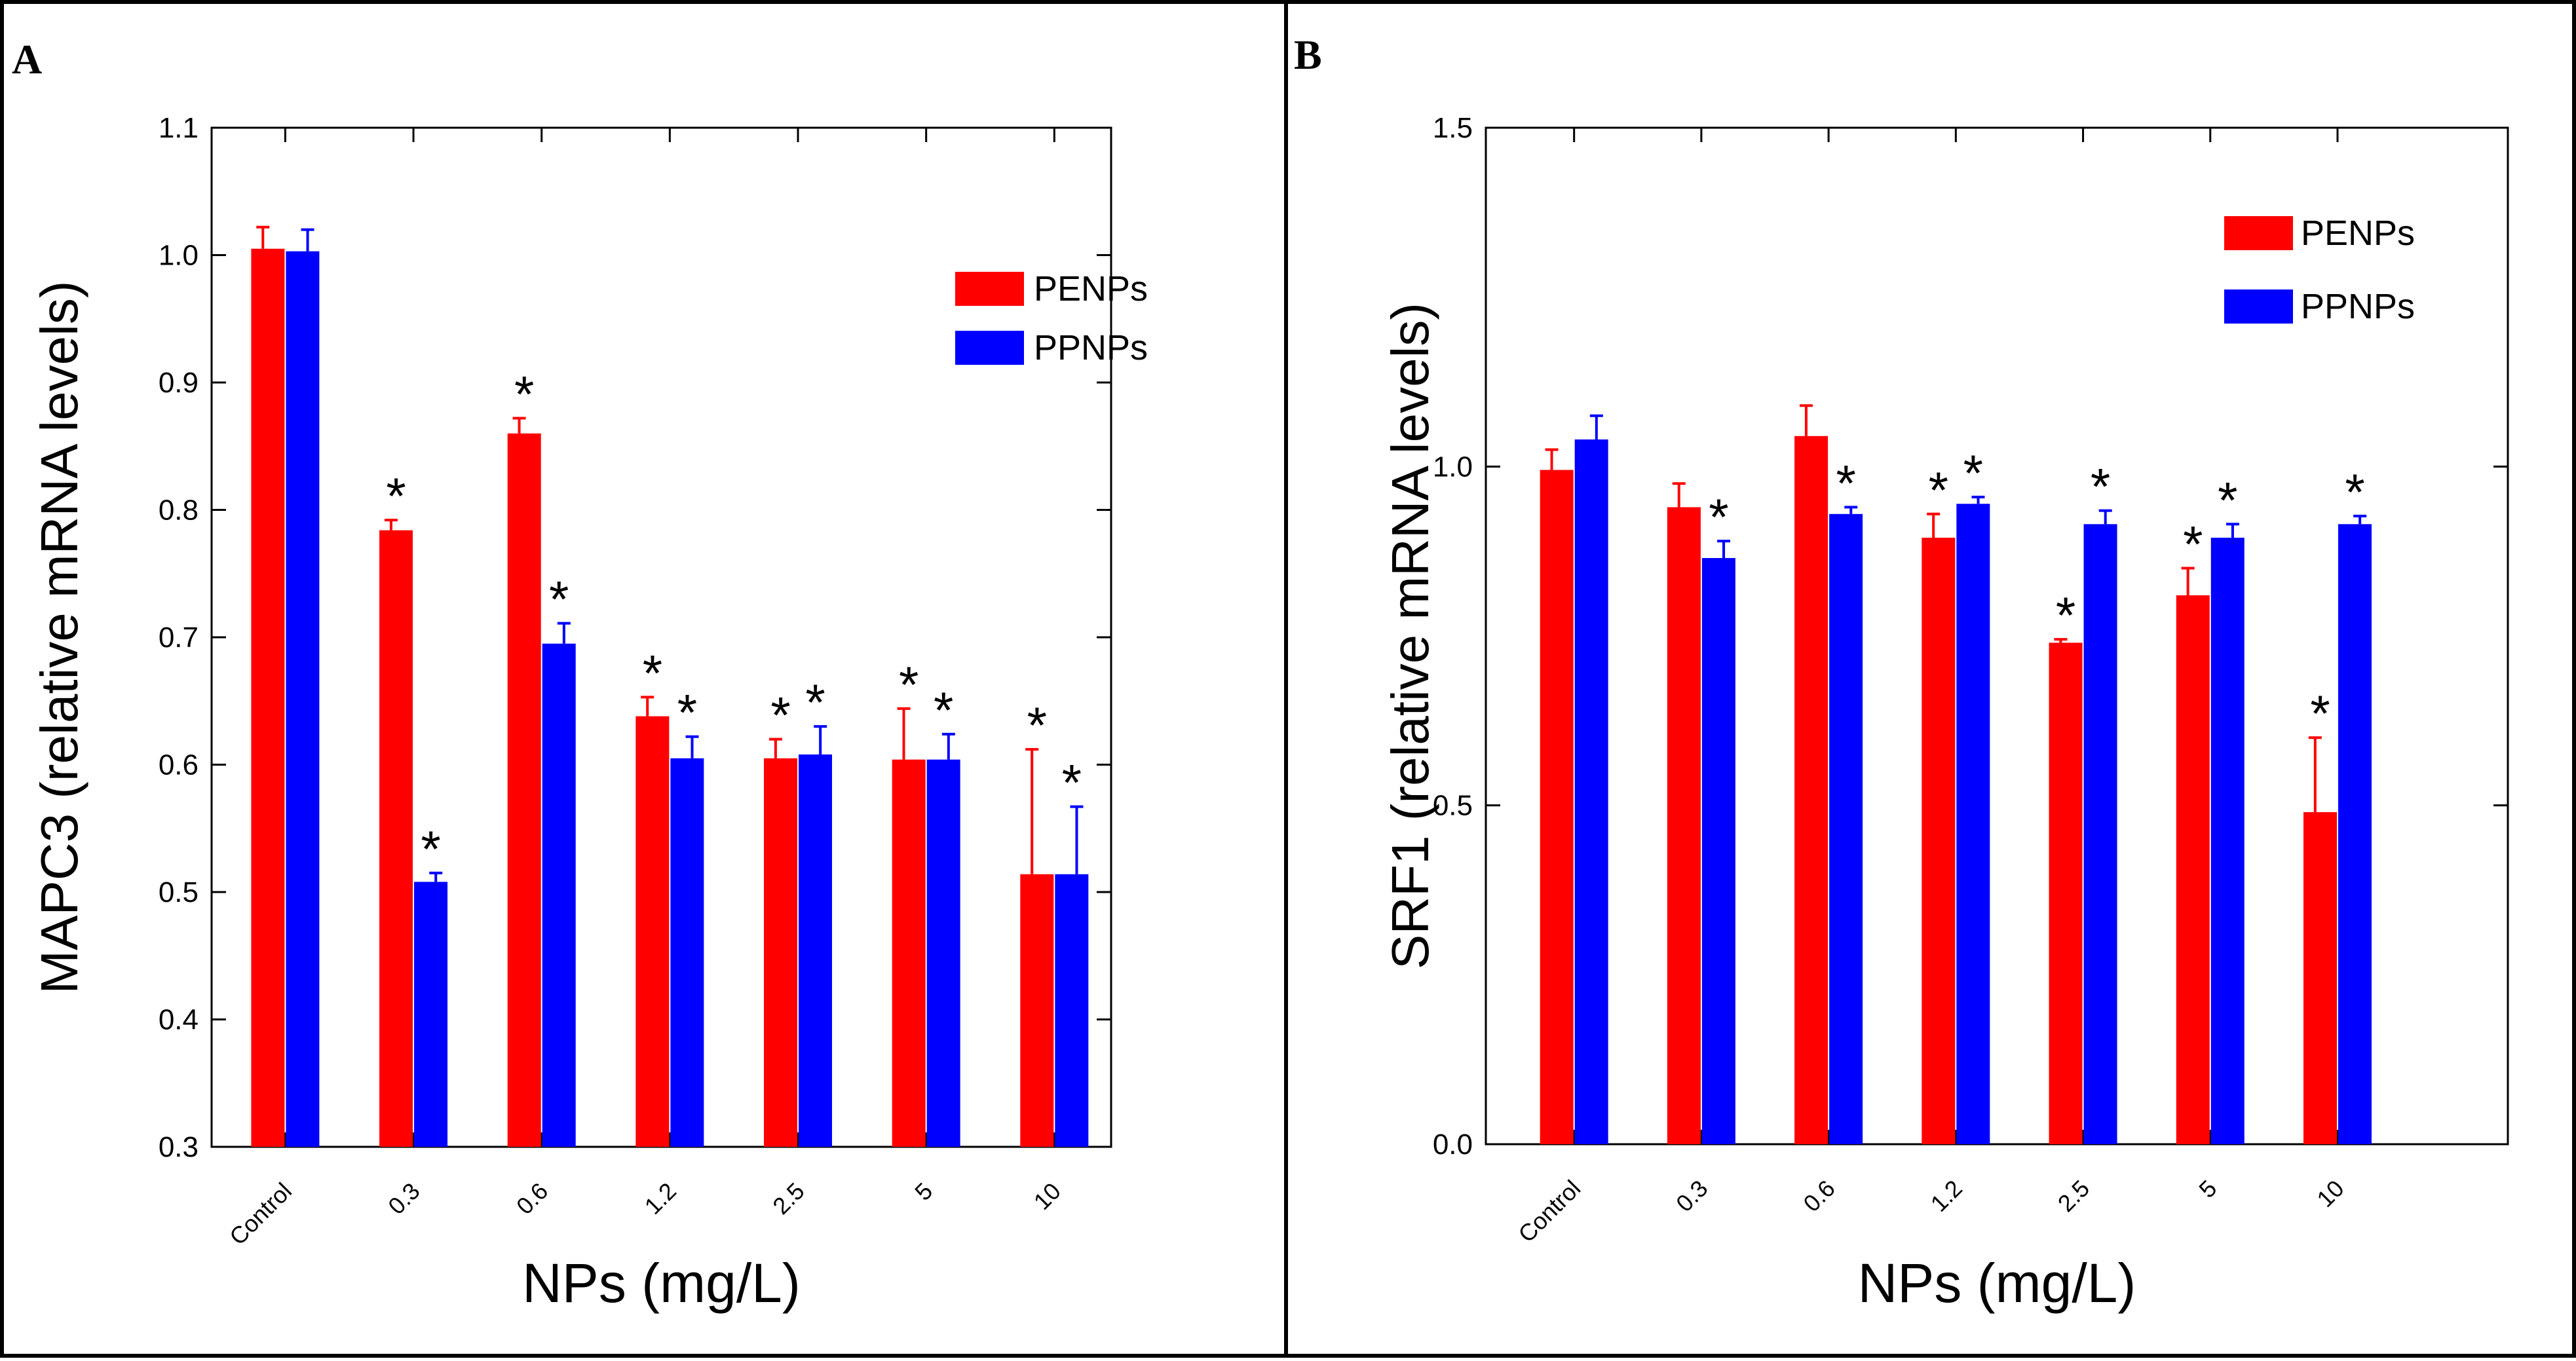 The height and width of the screenshot is (1361, 2576). What do you see at coordinates (179, 510) in the screenshot?
I see `y-tick-label: 0.8` at bounding box center [179, 510].